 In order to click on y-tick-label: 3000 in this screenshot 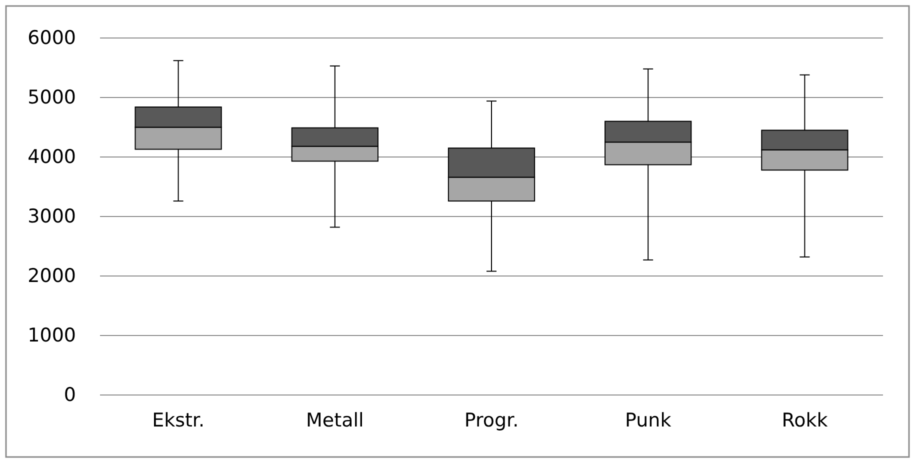, I will do `click(52, 217)`.